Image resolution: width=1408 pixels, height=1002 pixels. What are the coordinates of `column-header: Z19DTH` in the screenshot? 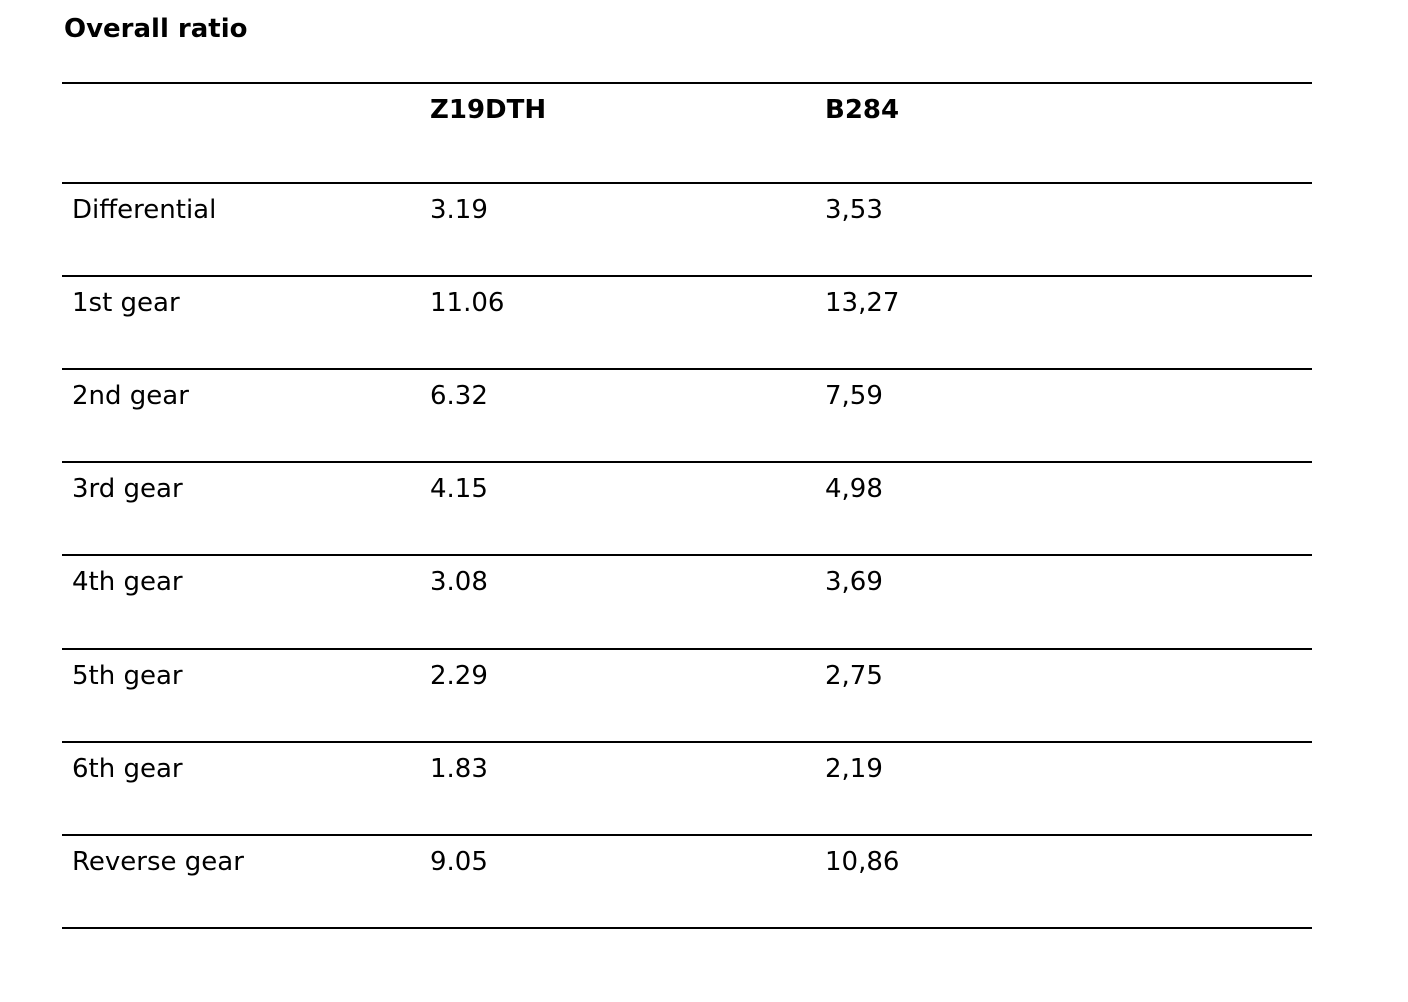 It's located at (488, 110).